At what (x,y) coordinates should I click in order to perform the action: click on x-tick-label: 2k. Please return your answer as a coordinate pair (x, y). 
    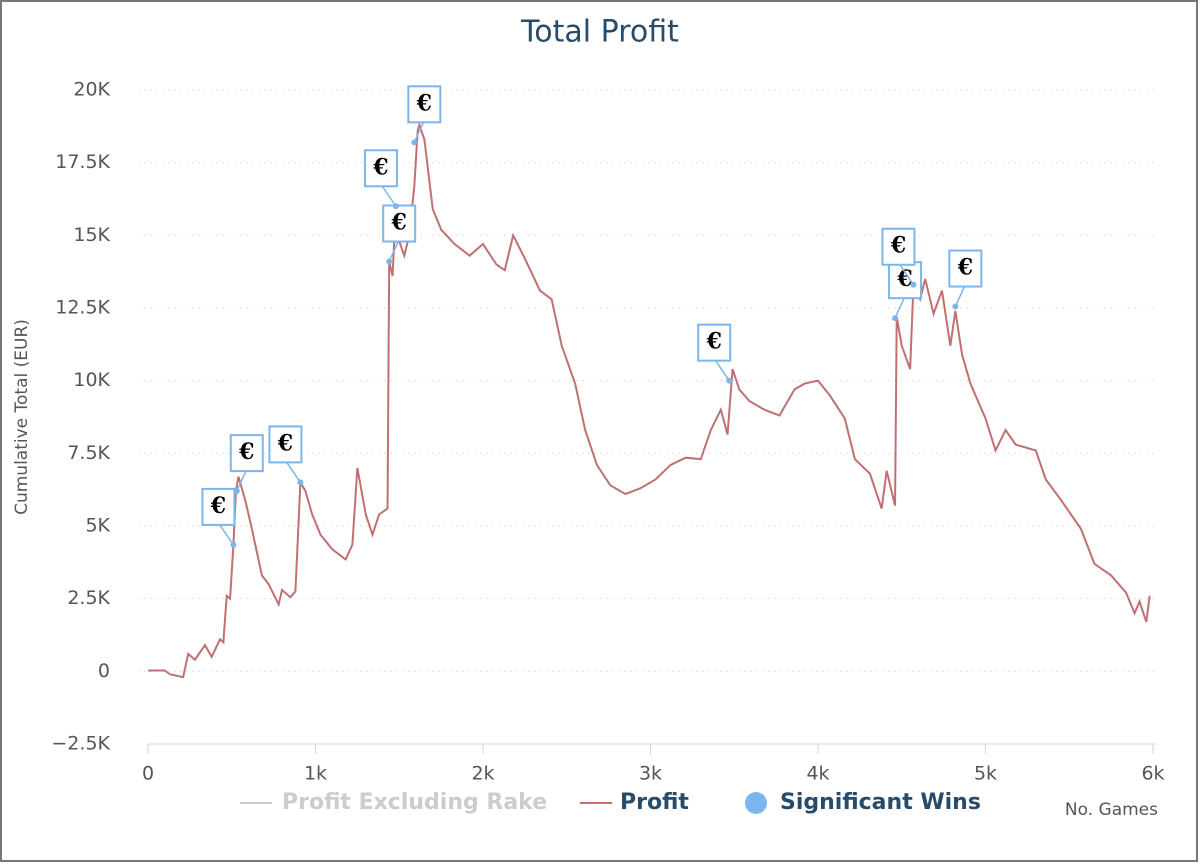
    Looking at the image, I should click on (482, 774).